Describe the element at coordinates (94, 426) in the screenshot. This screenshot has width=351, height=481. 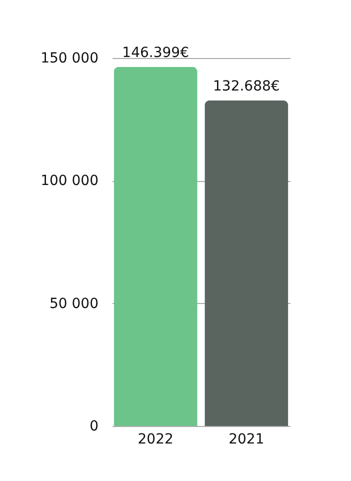
I see `y-tick-label: 0` at that location.